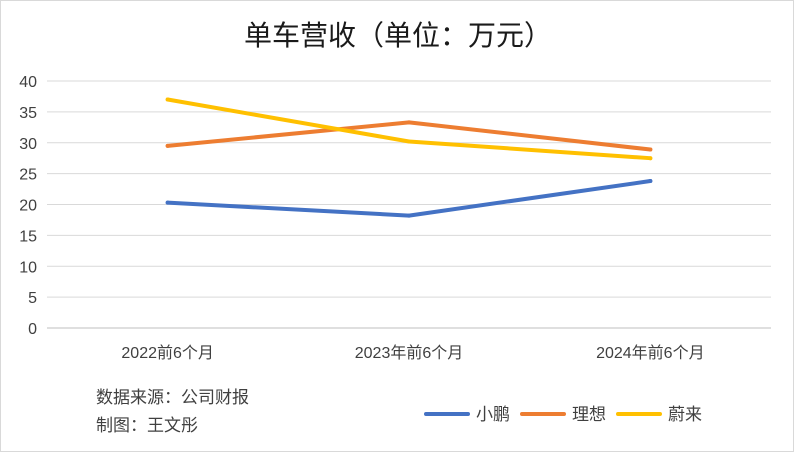 This screenshot has height=453, width=794. What do you see at coordinates (32, 329) in the screenshot?
I see `y-tick-label: 0` at bounding box center [32, 329].